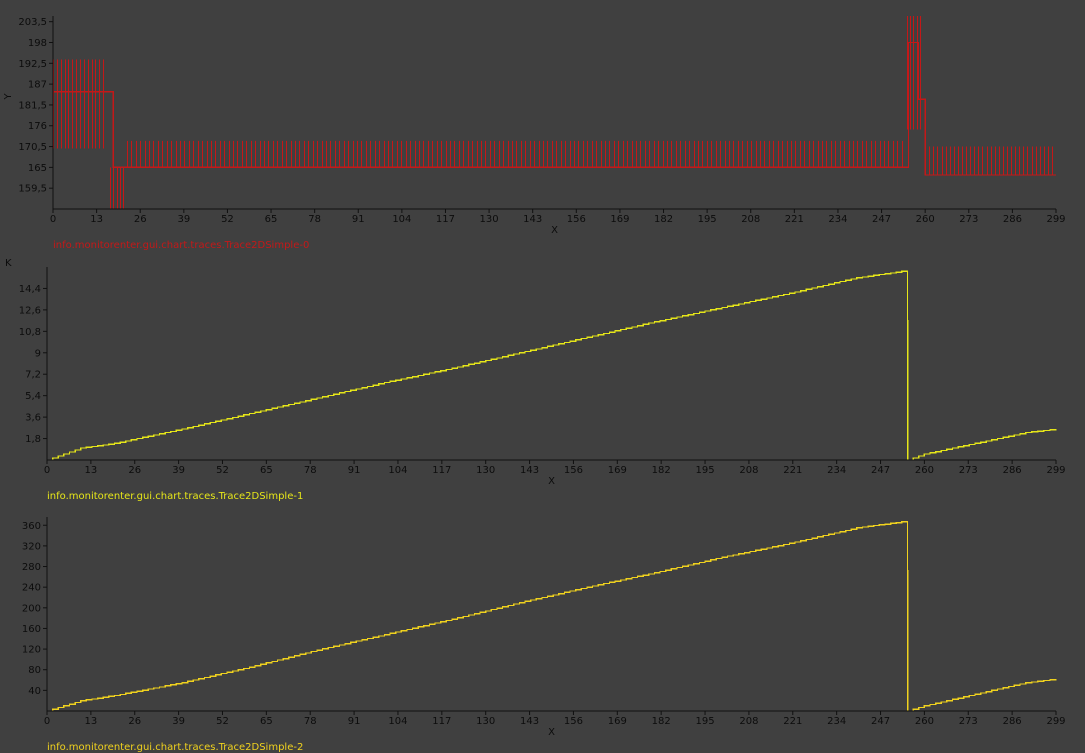  What do you see at coordinates (617, 470) in the screenshot?
I see `x-tick-label: 169` at bounding box center [617, 470].